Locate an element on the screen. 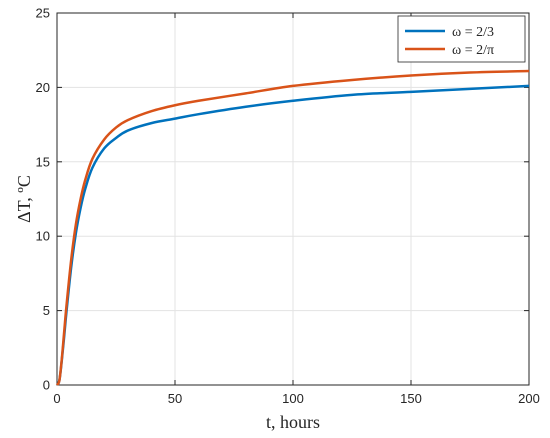 This screenshot has height=438, width=550. x-tick-label: 50 is located at coordinates (175, 398).